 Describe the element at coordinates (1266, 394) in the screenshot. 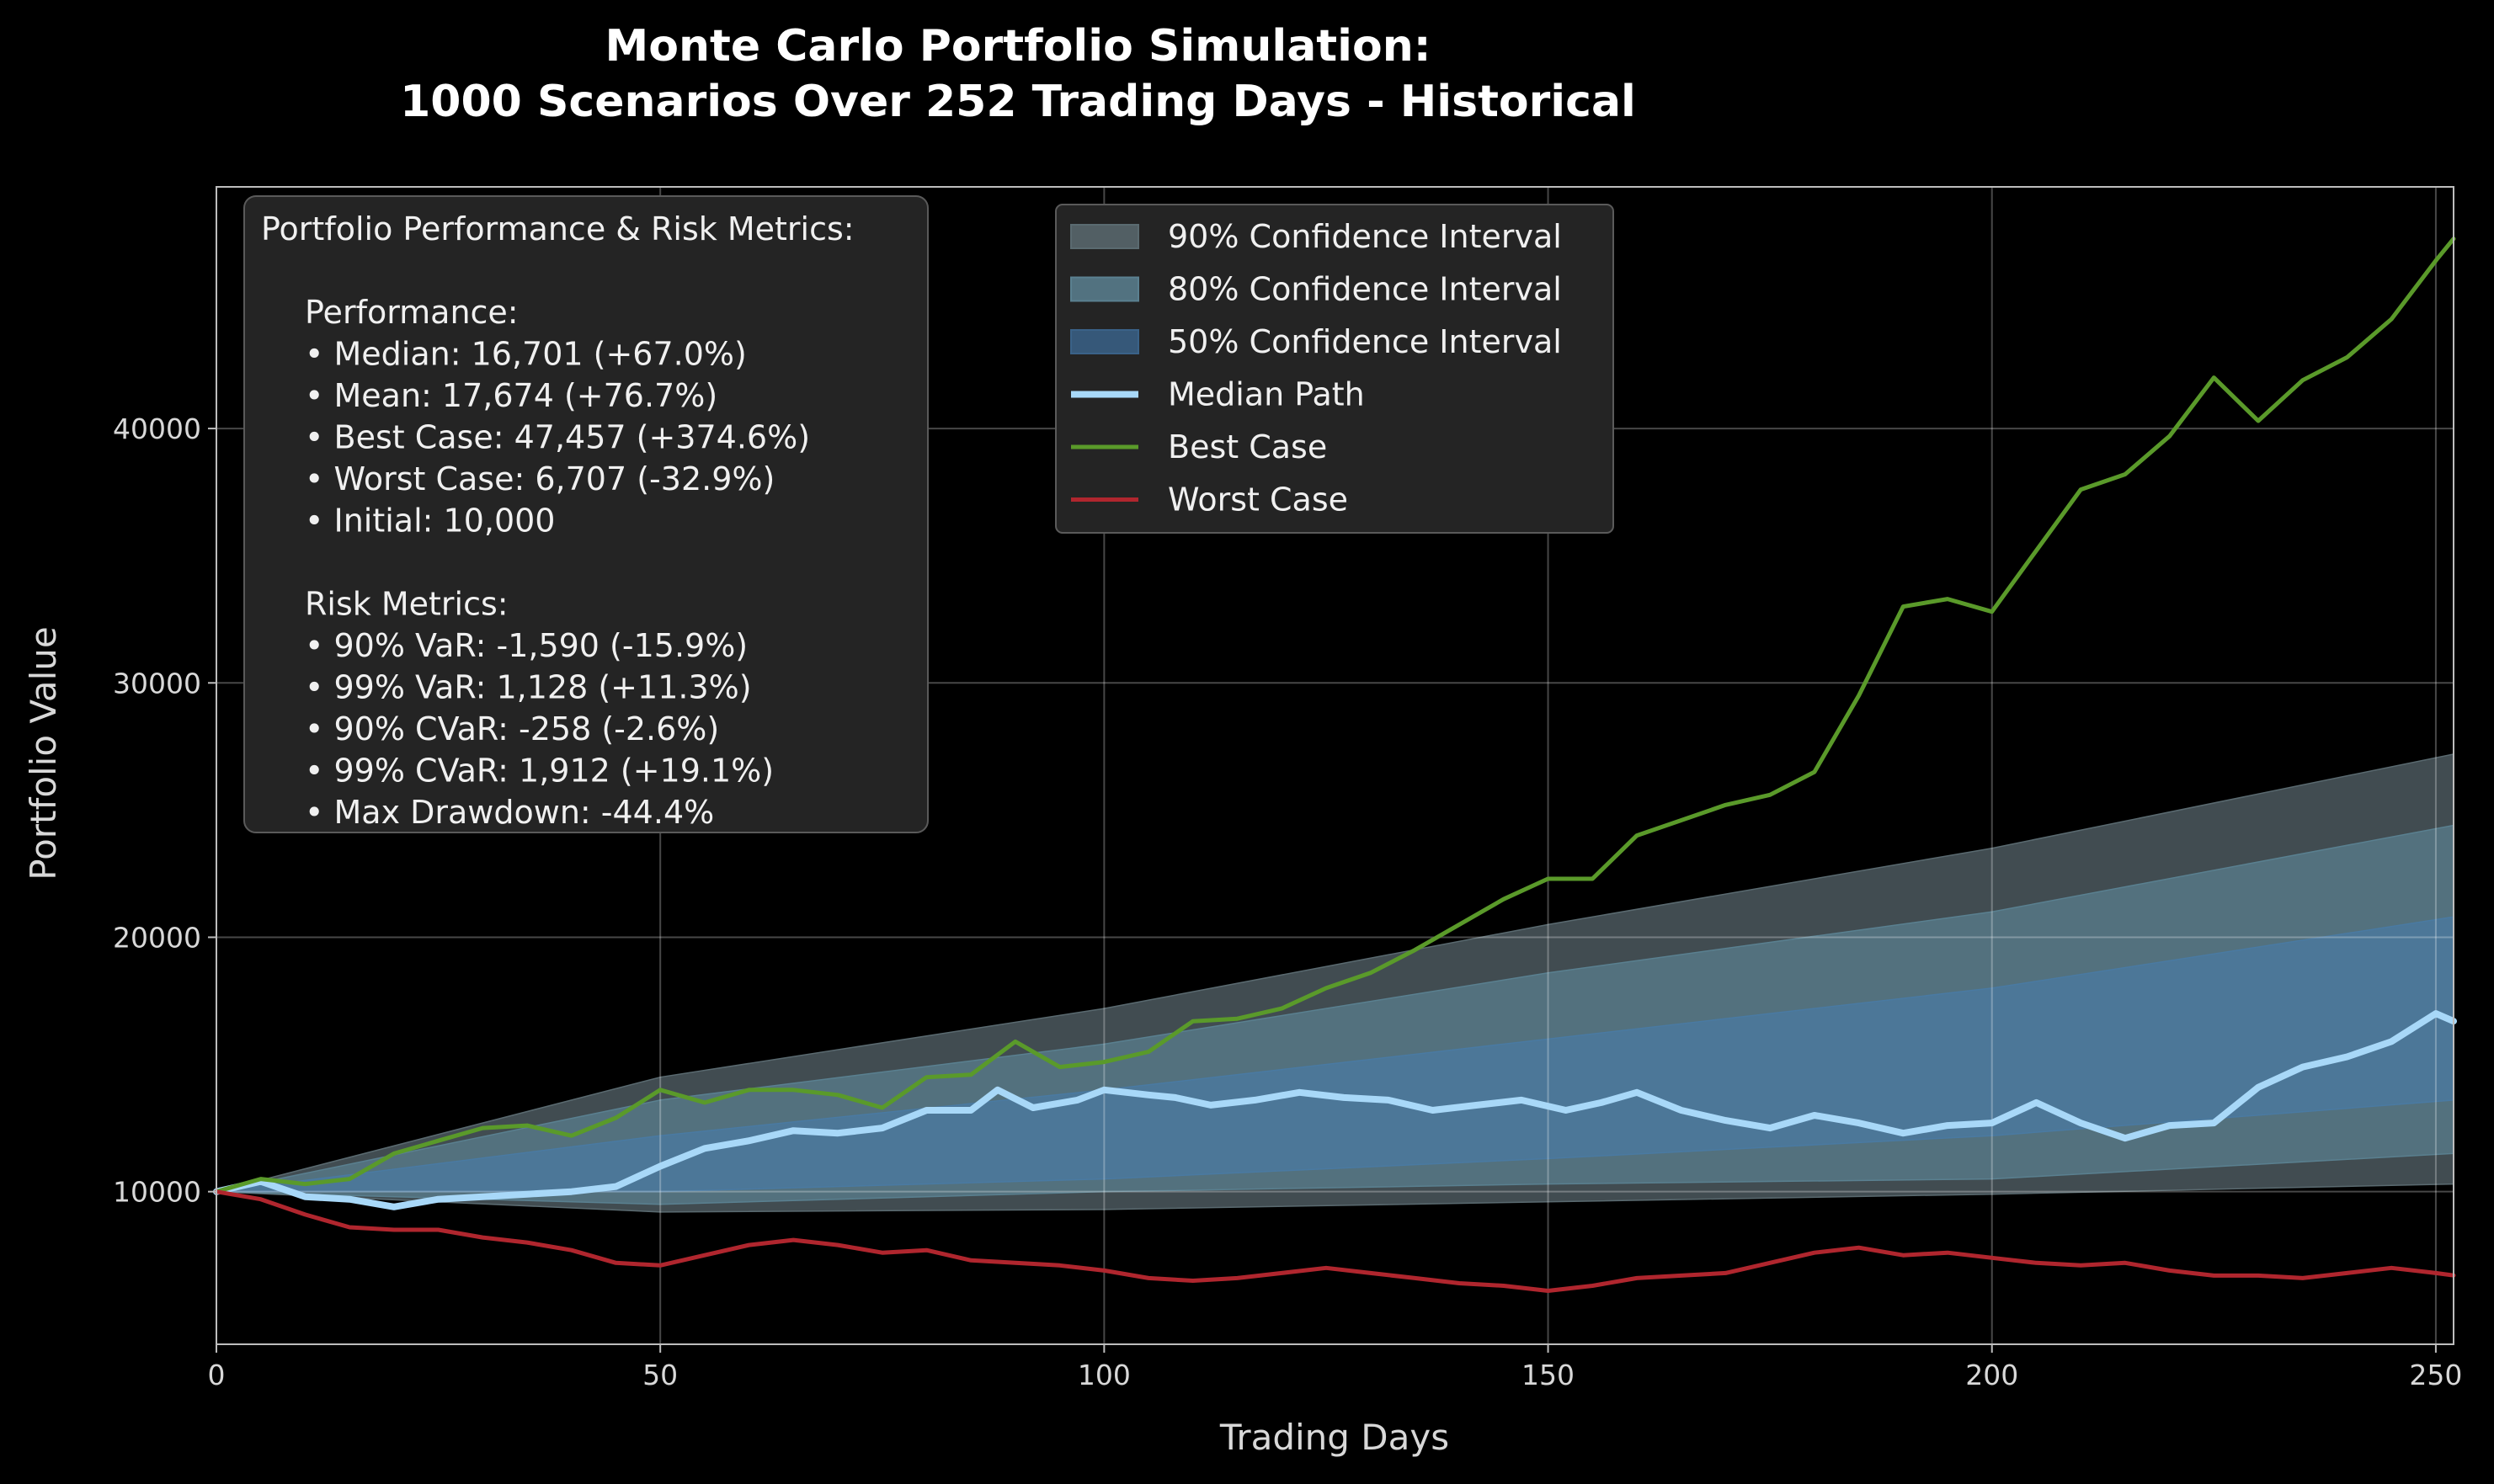

I see `legend-label: Median Path` at that location.